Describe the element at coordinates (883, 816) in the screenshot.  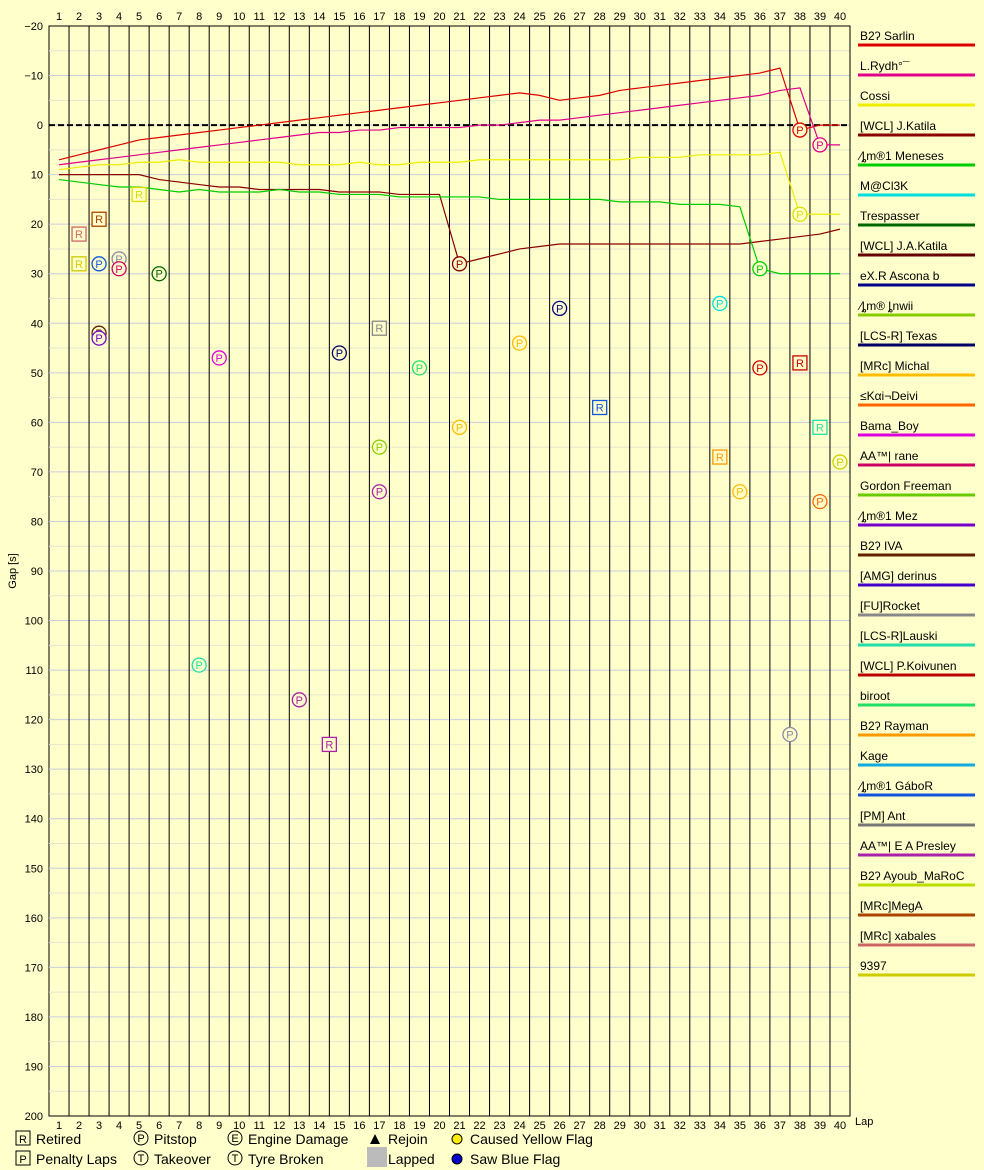
I see `driver-legend-label: [PM] Ant` at that location.